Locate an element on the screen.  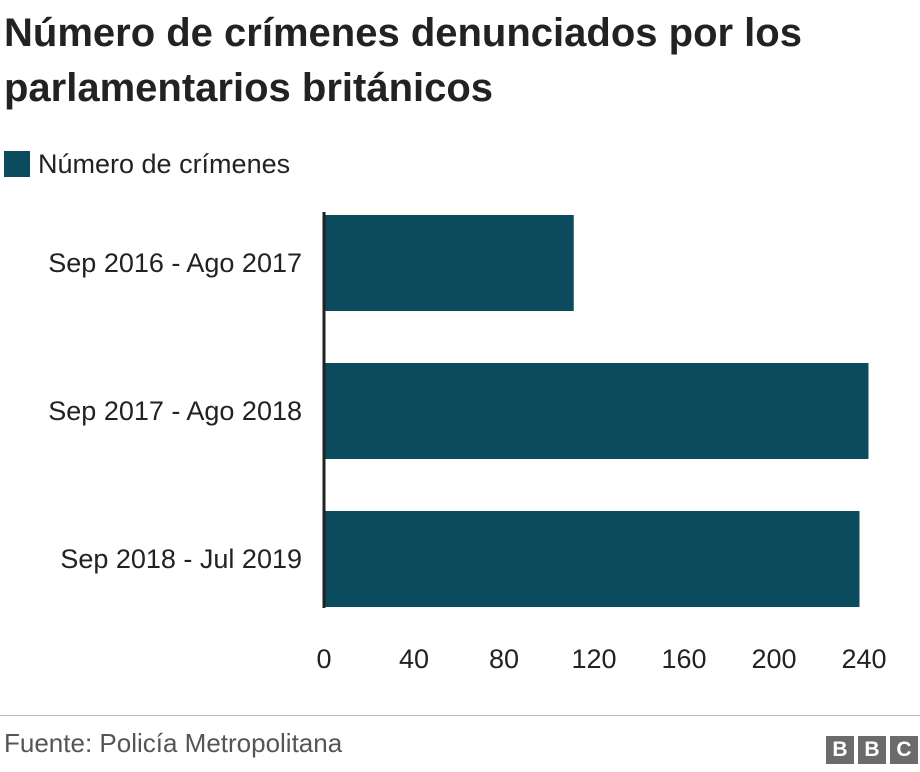
x-tick-label-6: 200 is located at coordinates (773, 659).